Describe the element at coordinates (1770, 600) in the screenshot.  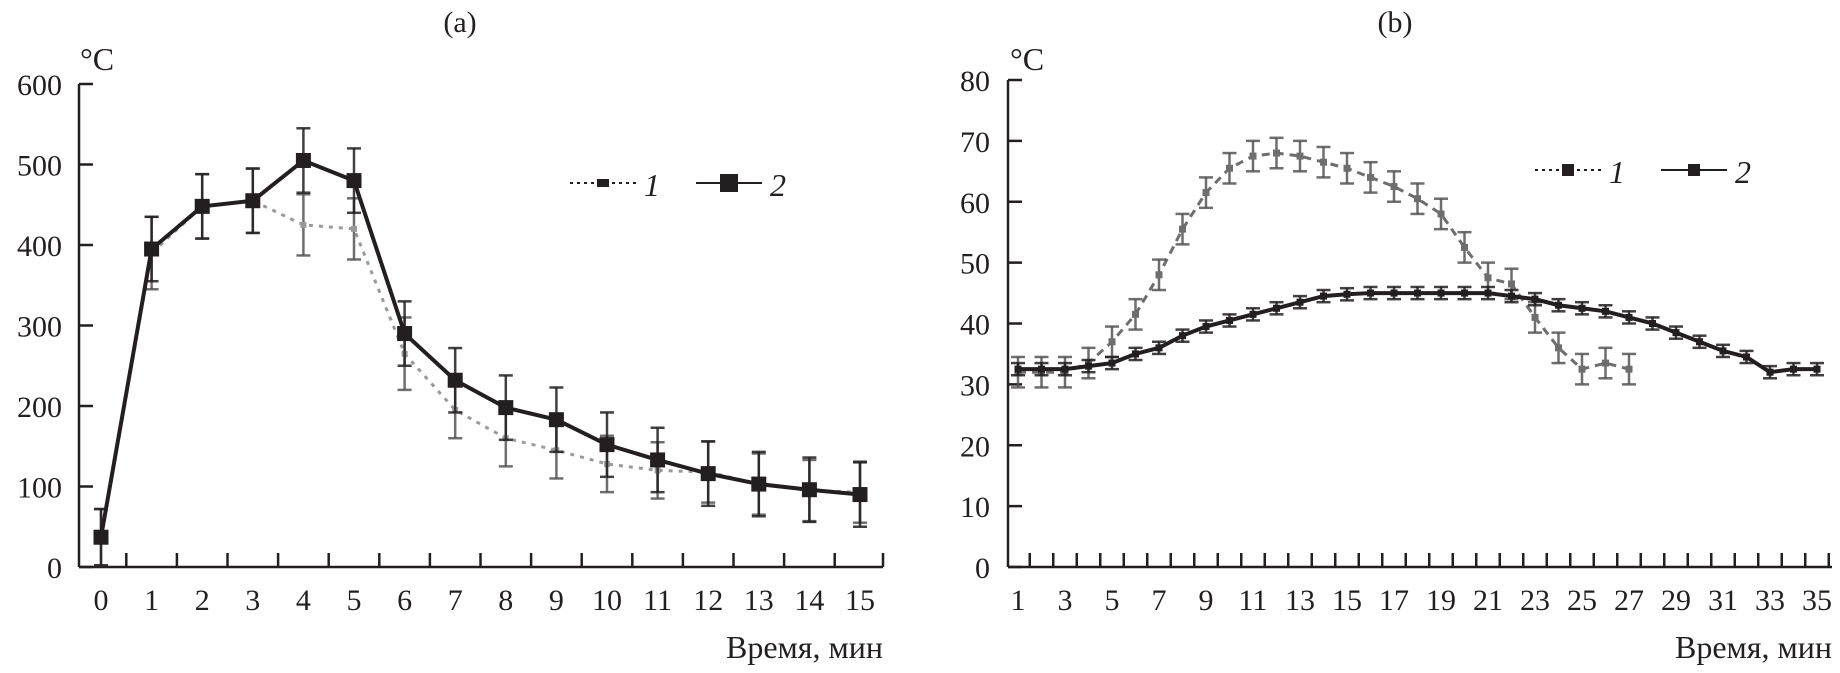
I see `x-tick-label: 33` at that location.